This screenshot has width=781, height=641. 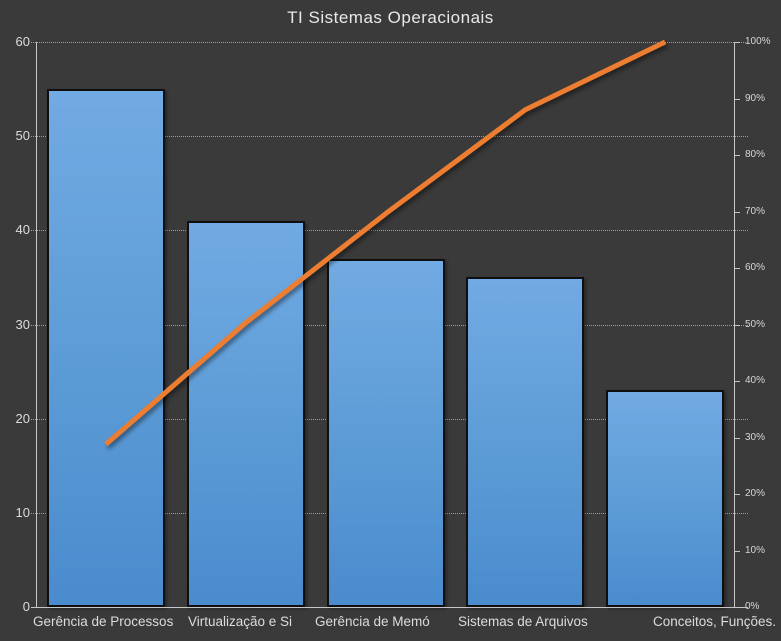 I want to click on right-axis-tick-label: 70%, so click(x=755, y=211).